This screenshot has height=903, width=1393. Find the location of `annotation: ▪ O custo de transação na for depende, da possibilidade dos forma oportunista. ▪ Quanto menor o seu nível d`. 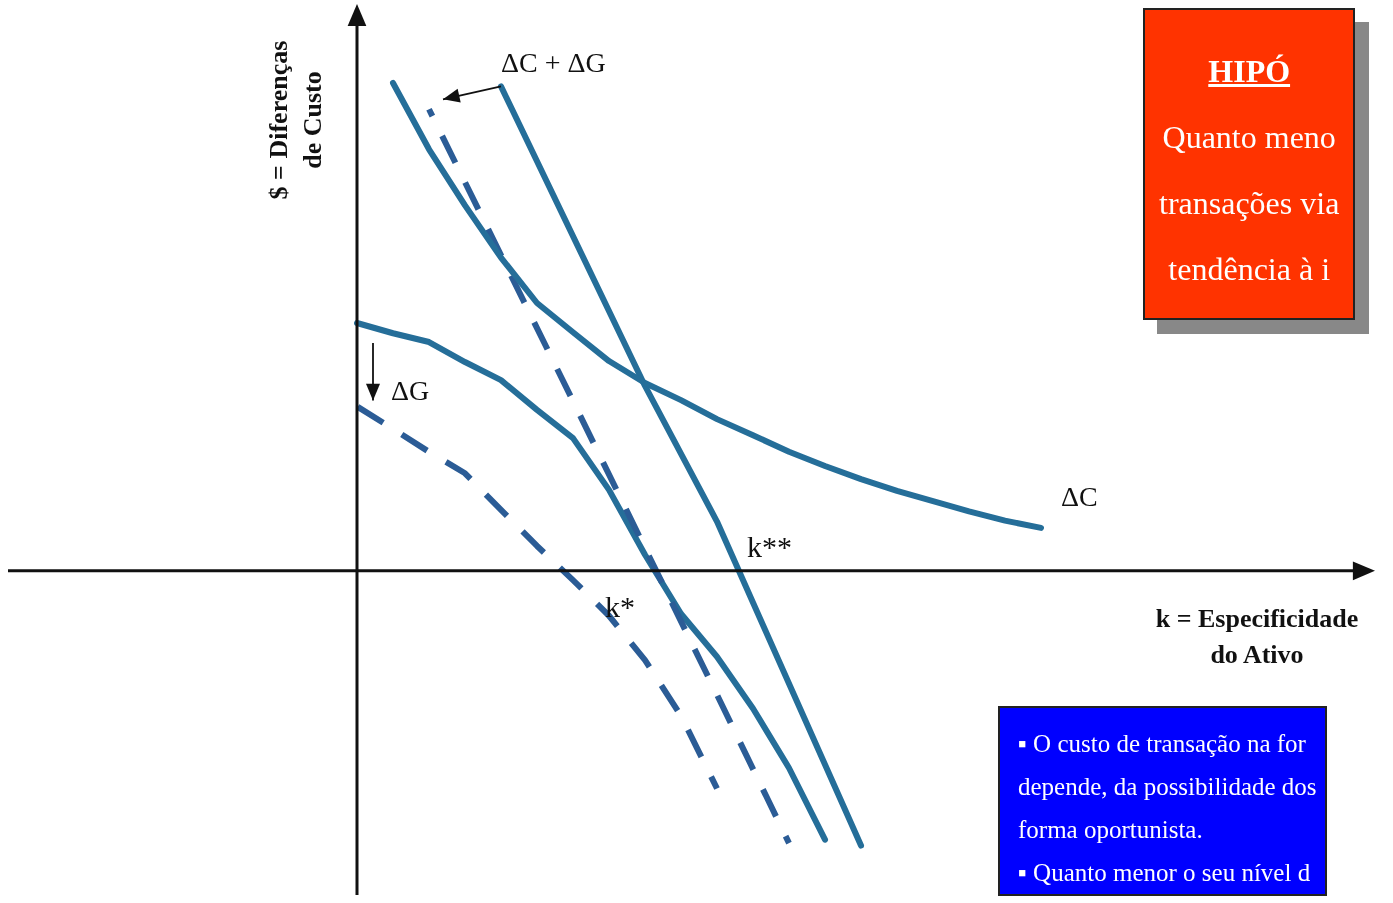

annotation: ▪ O custo de transação na for depende, da possibilidade dos forma oportunista. ▪ Quanto menor o seu nível d is located at coordinates (1167, 808).